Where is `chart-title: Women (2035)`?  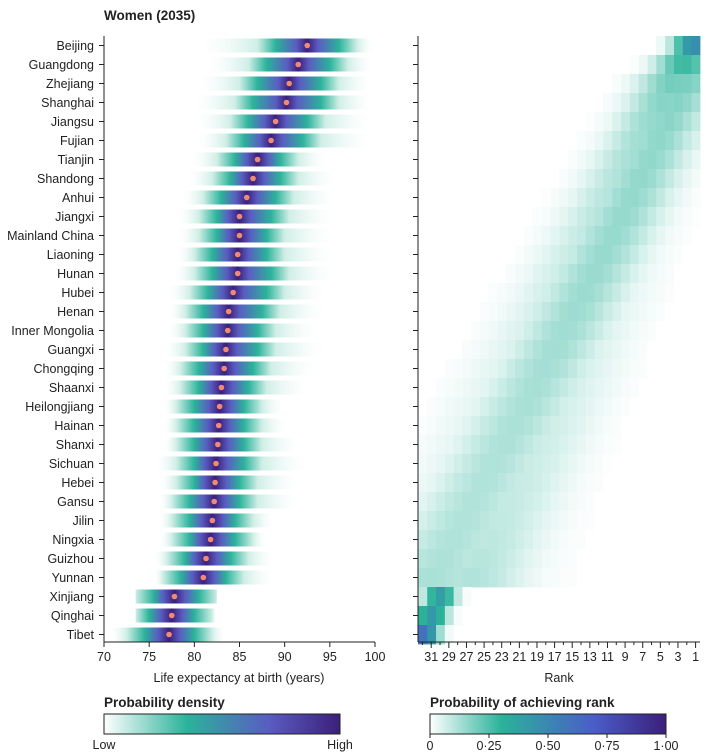 chart-title: Women (2035) is located at coordinates (149, 15).